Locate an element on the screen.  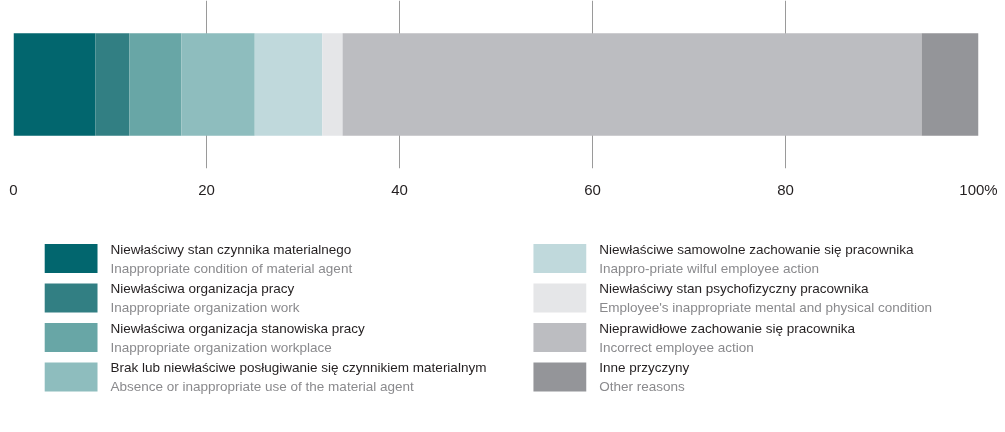
legend-label: Brak lub niewłaściwe posługiwanie się czynnikiem materialnym Absence or inappropriate use of the material agent is located at coordinates (298, 377).